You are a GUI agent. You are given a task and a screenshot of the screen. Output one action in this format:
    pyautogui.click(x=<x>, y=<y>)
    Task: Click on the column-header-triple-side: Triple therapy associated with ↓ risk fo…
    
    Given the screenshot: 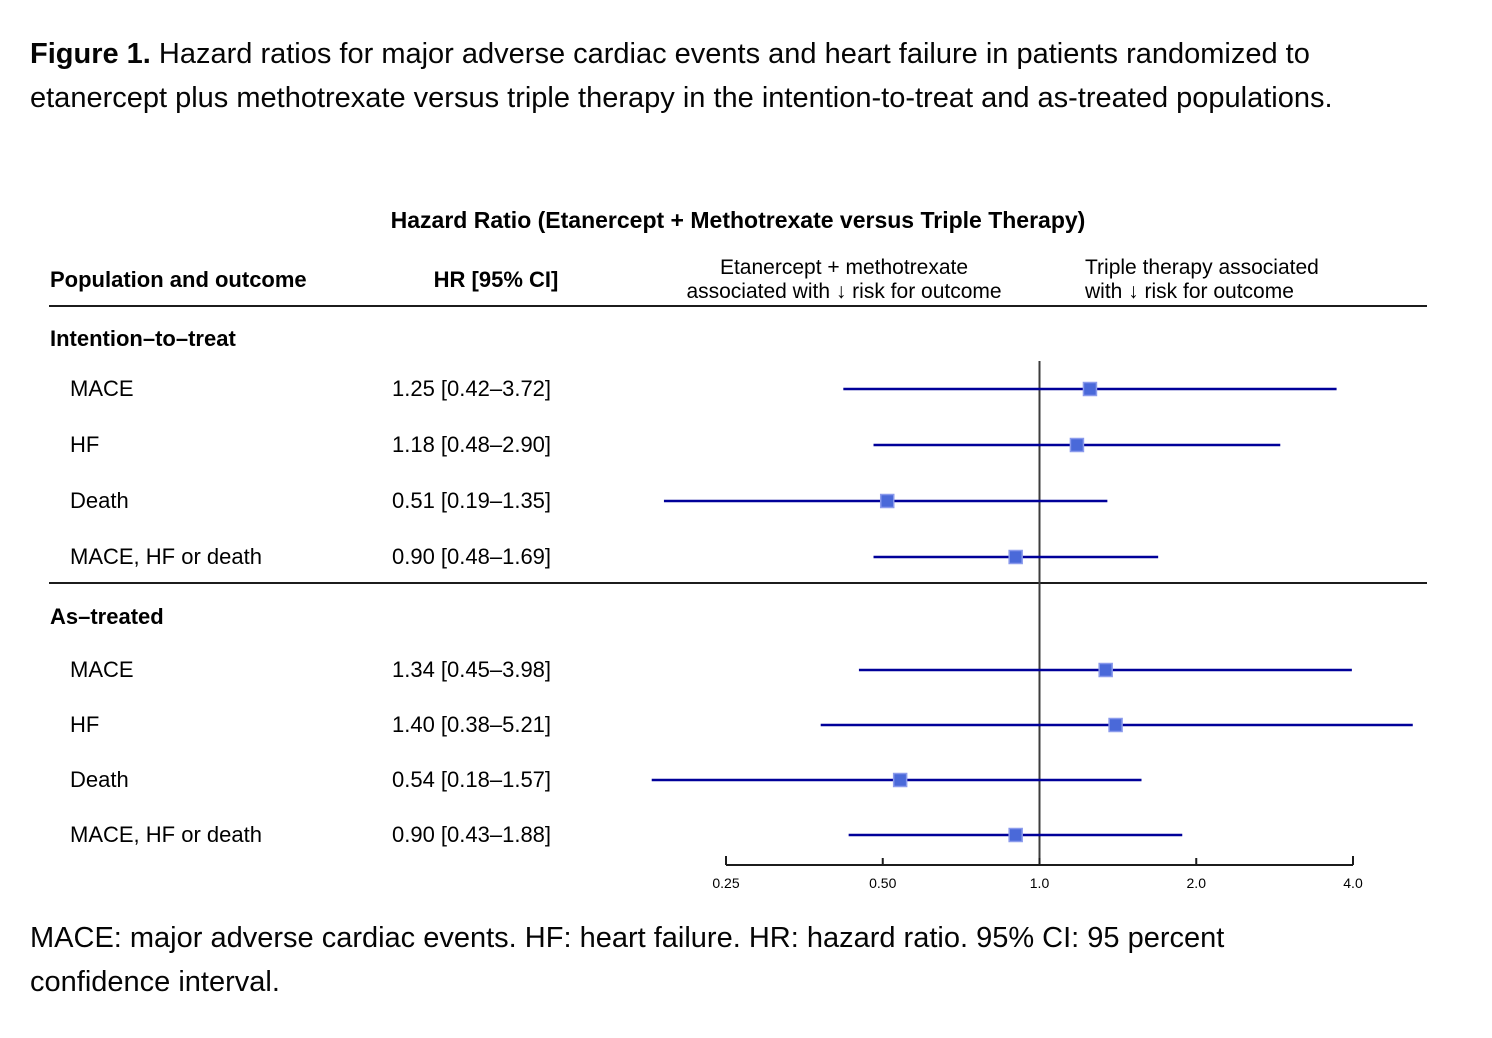 What is the action you would take?
    pyautogui.click(x=1255, y=280)
    